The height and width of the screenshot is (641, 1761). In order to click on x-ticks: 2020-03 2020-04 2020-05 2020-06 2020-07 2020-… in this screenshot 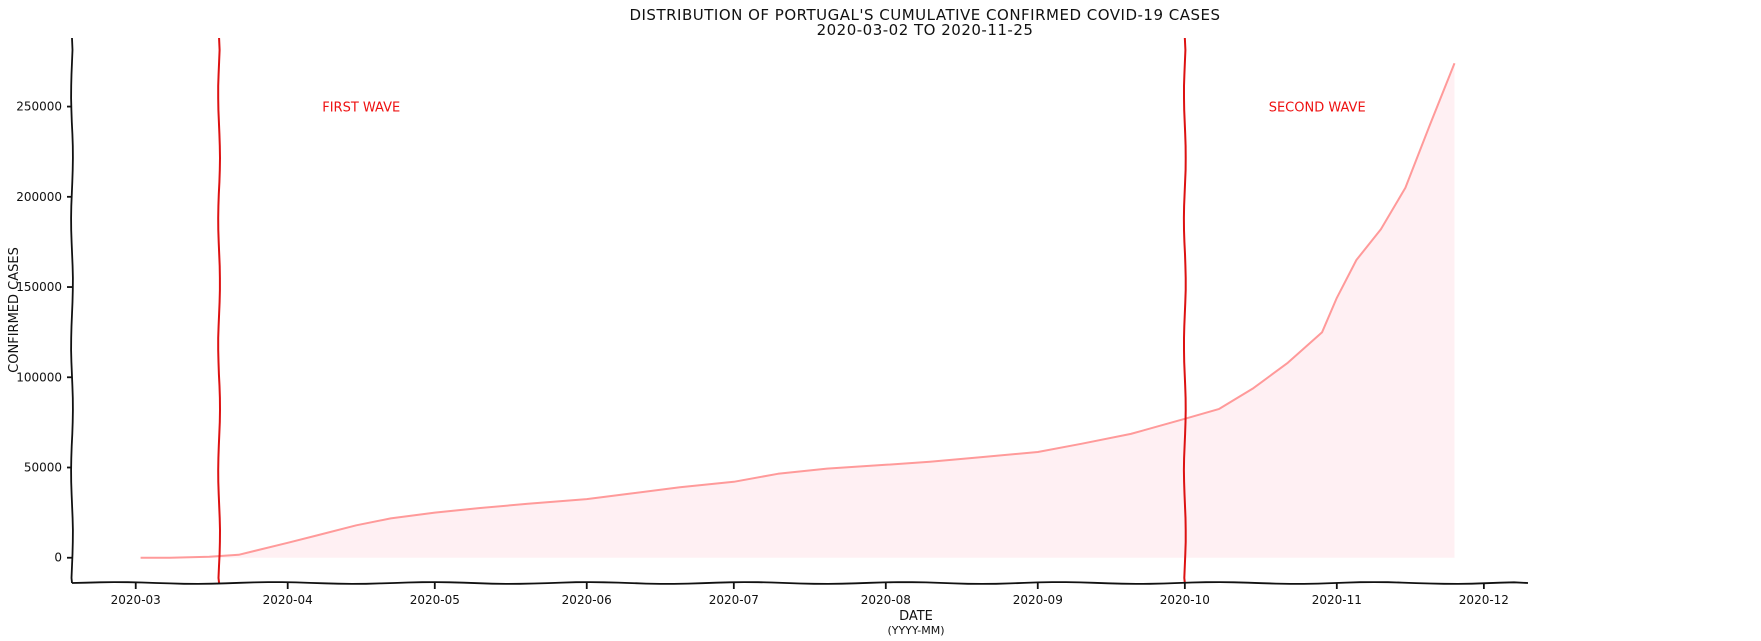, I will do `click(810, 595)`.